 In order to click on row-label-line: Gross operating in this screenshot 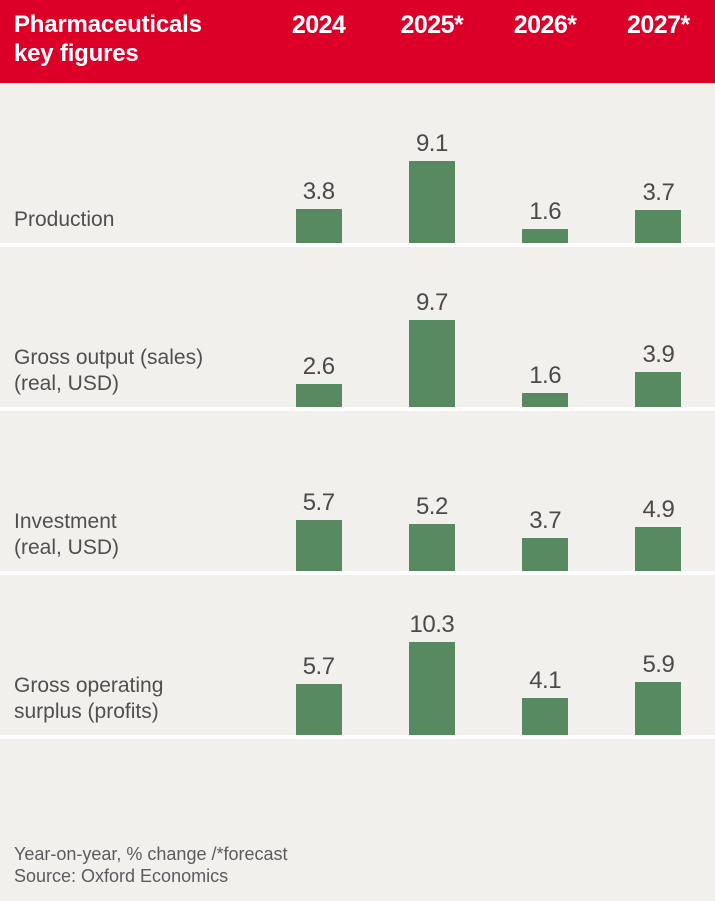, I will do `click(89, 685)`.